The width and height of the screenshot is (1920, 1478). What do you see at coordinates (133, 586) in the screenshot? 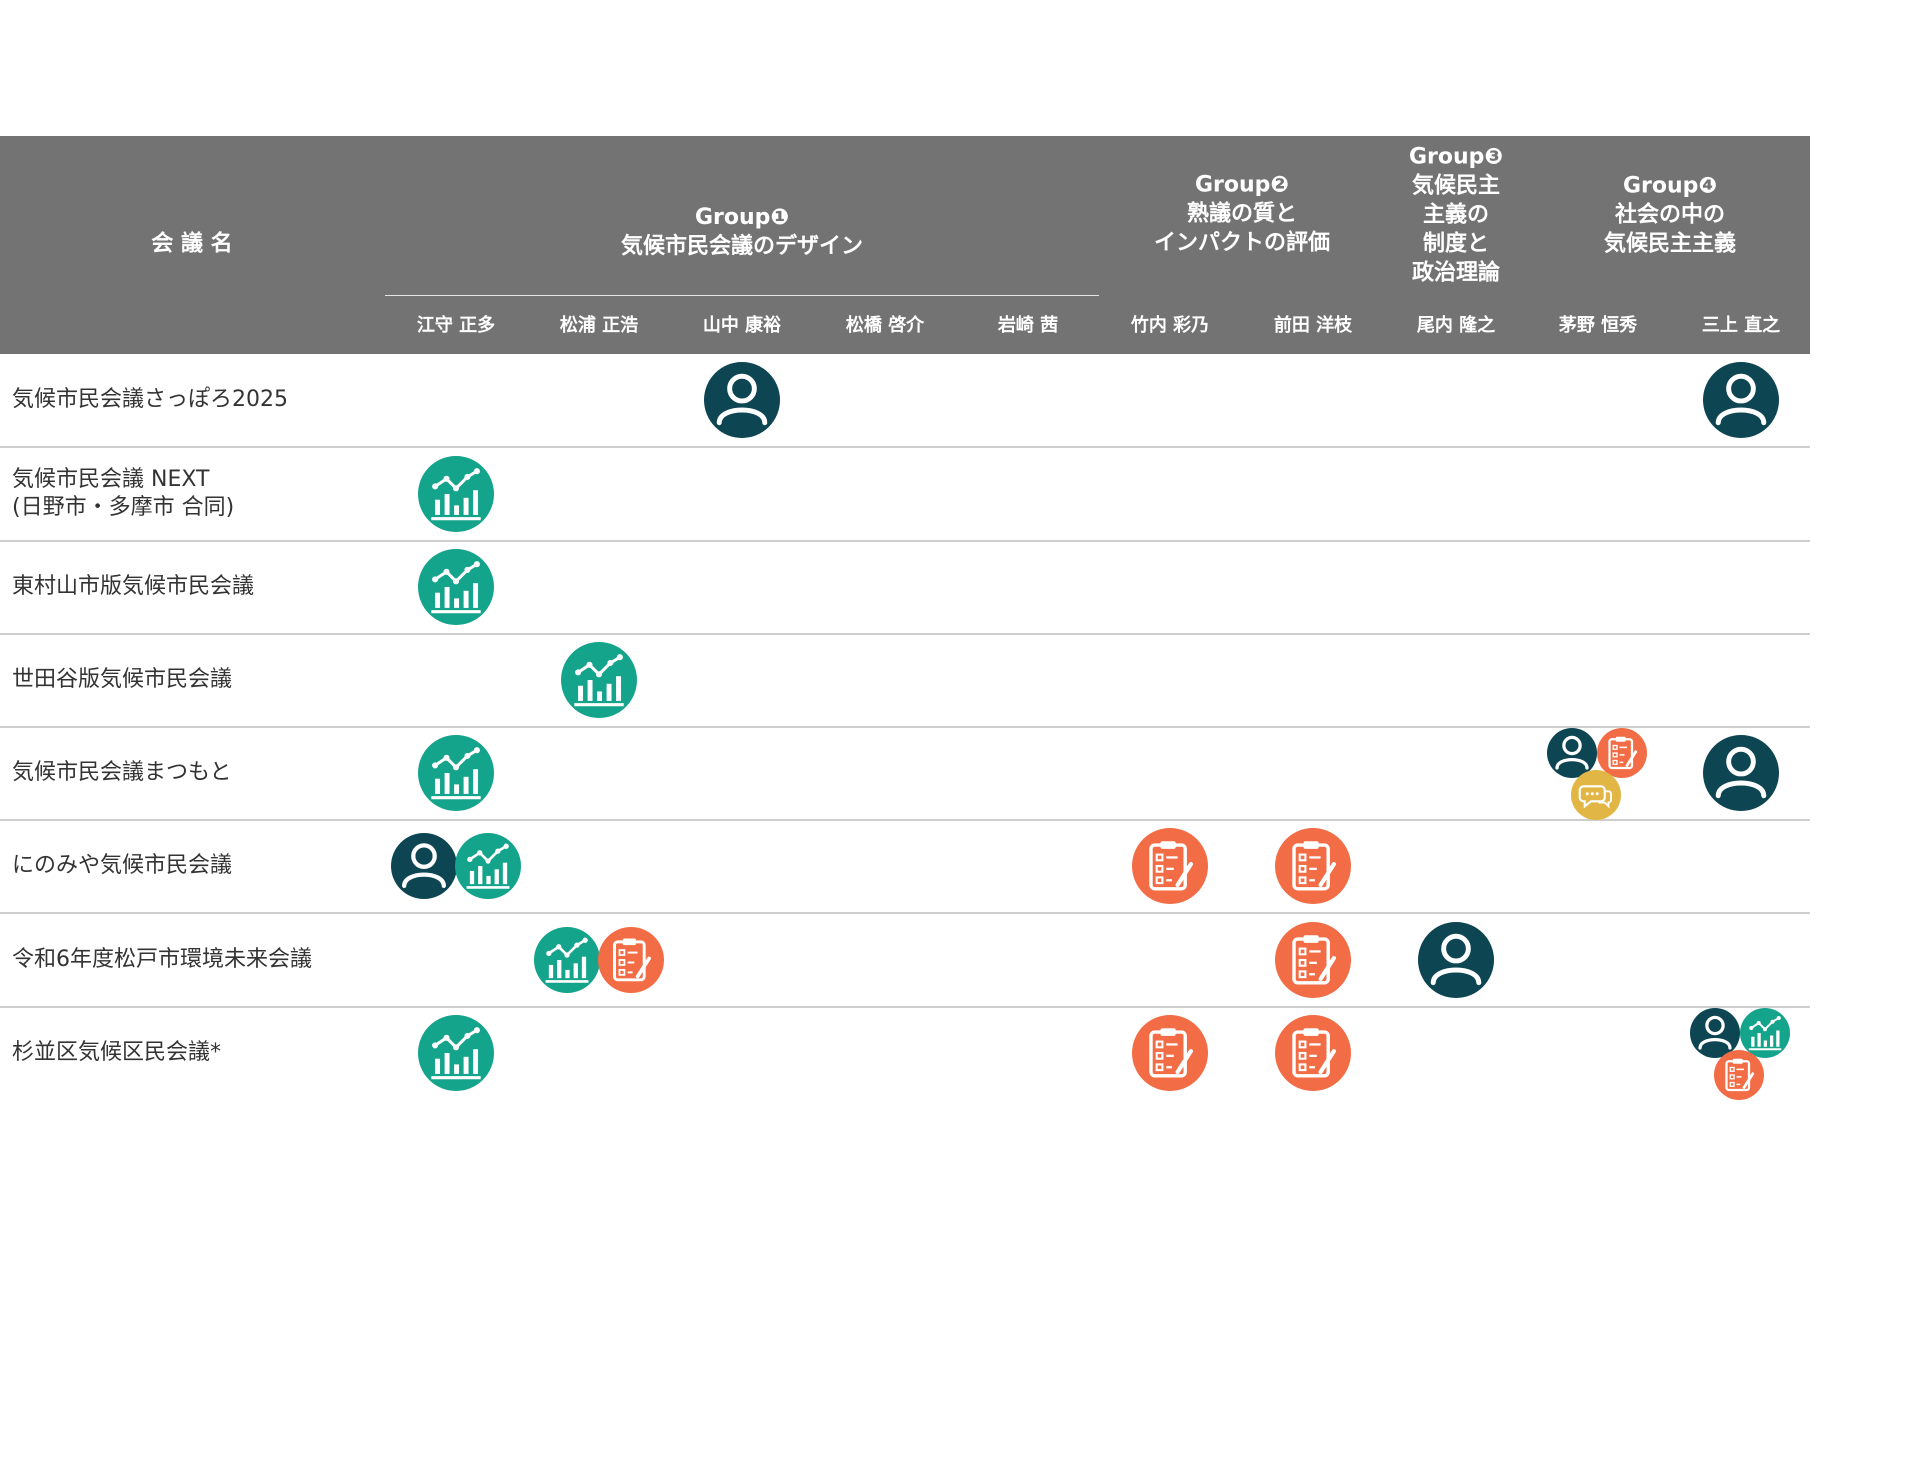
I see `conference-name: 東村山市版気候市民会議` at bounding box center [133, 586].